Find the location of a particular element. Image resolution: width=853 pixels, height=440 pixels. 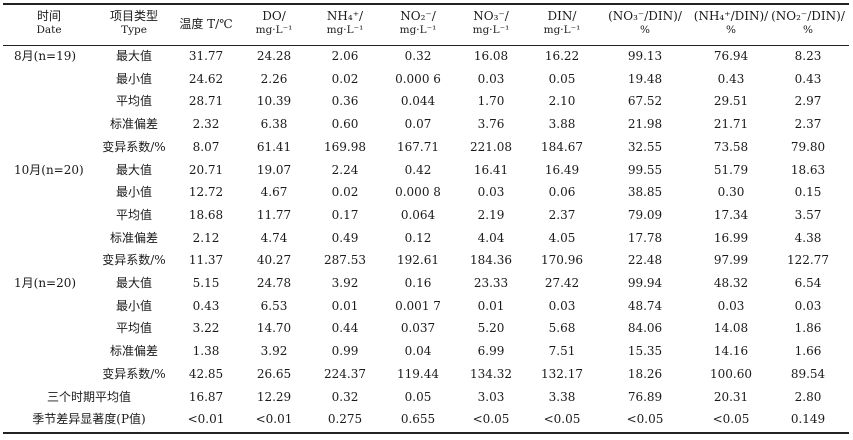

table-cell: 21.98 is located at coordinates (645, 124).